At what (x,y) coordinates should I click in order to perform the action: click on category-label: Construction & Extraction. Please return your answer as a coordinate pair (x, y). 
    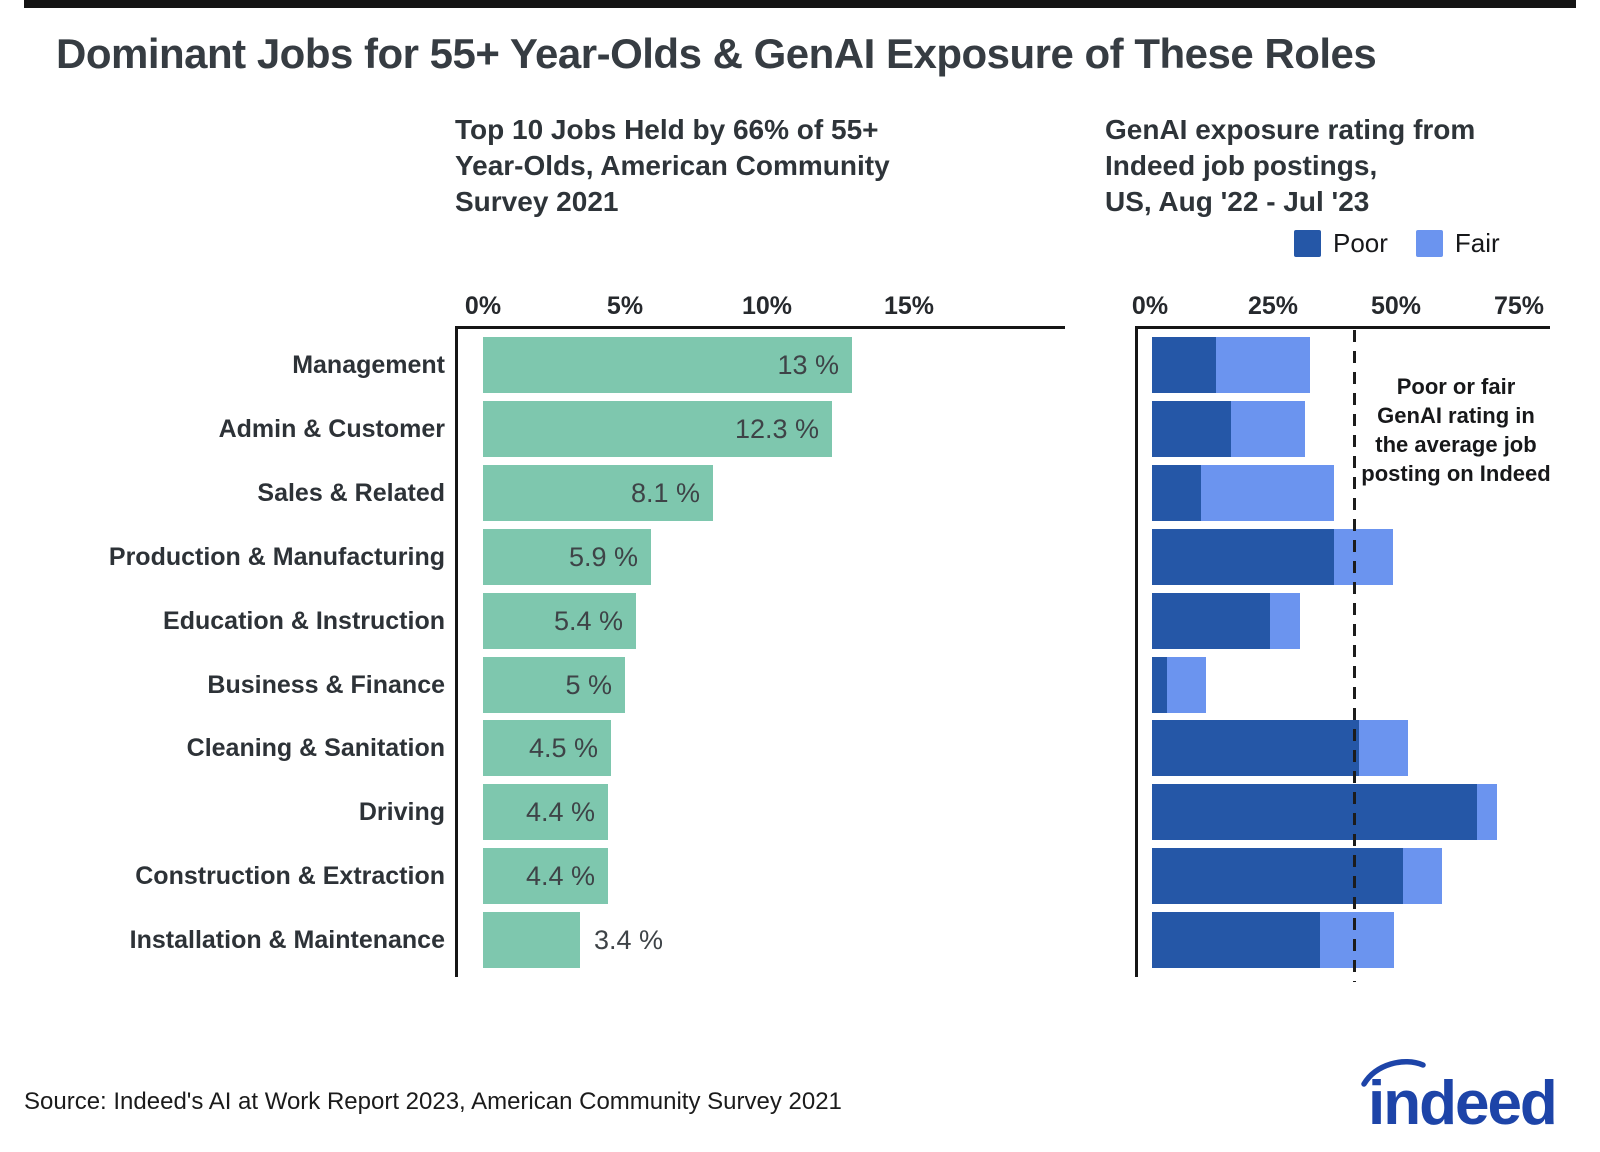
    Looking at the image, I should click on (290, 876).